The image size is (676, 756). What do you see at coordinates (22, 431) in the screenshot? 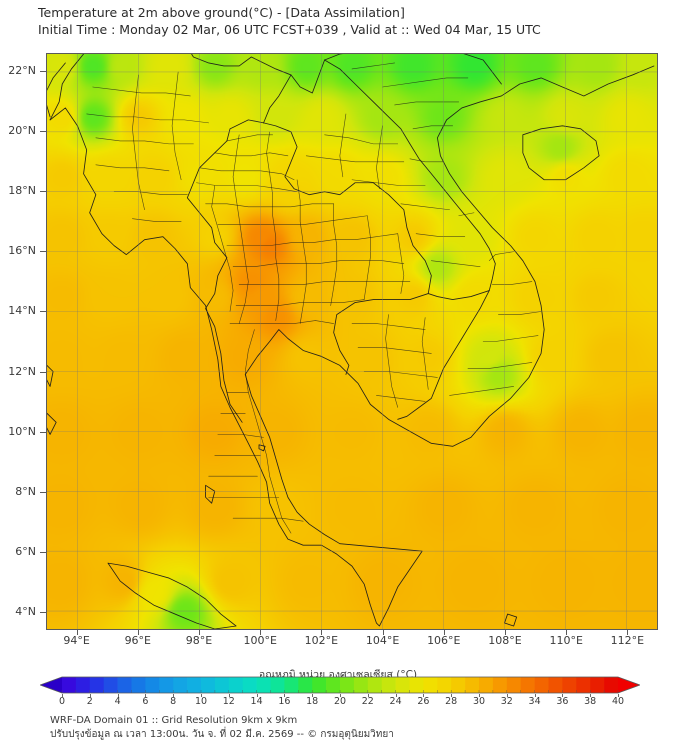
I see `lat-tick-label: 10°N` at bounding box center [22, 431].